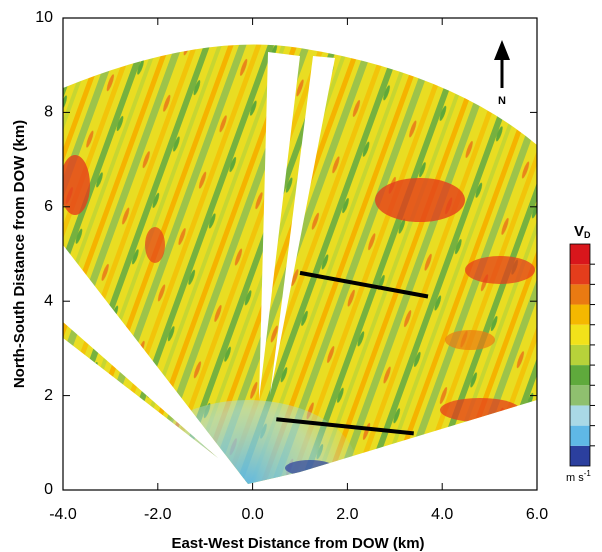 The image size is (602, 552). Describe the element at coordinates (588, 473) in the screenshot. I see `unit-superscript: -1` at that location.